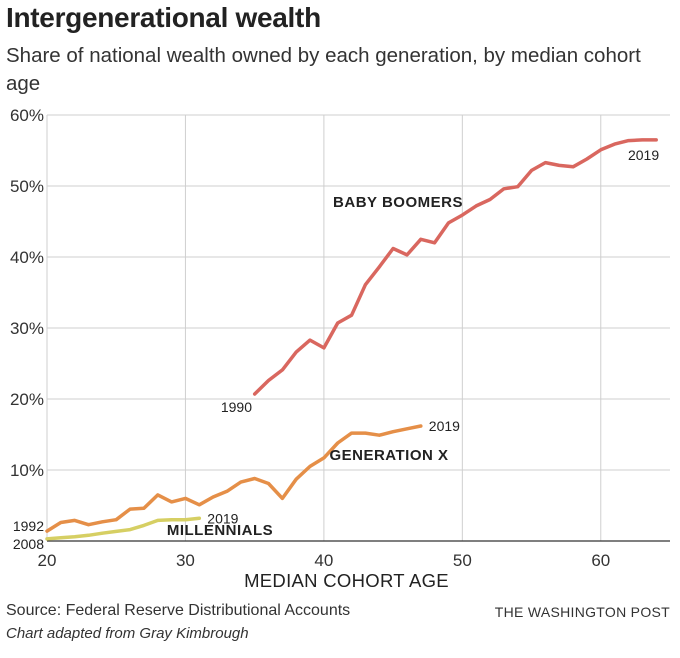 The height and width of the screenshot is (658, 680). Describe the element at coordinates (185, 560) in the screenshot. I see `x-tick-label: 30` at that location.